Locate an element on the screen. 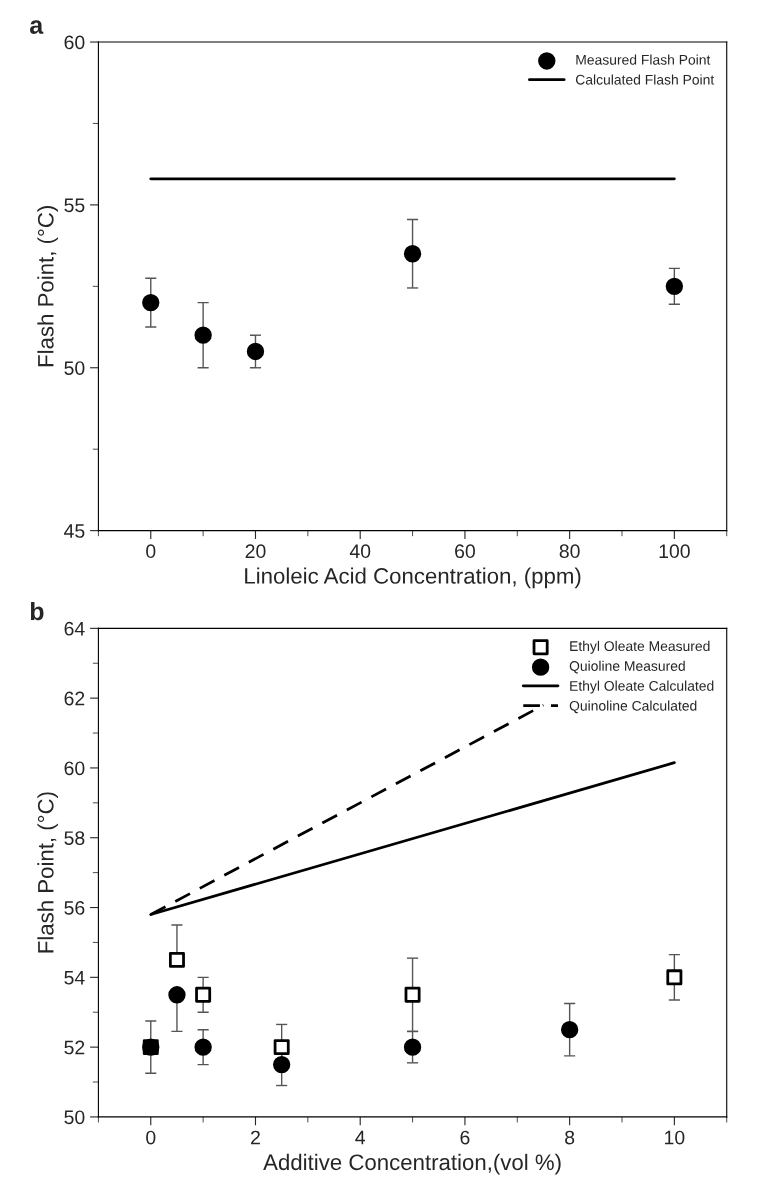 This screenshot has width=757, height=1201. x-tick-label: 40 is located at coordinates (360, 551).